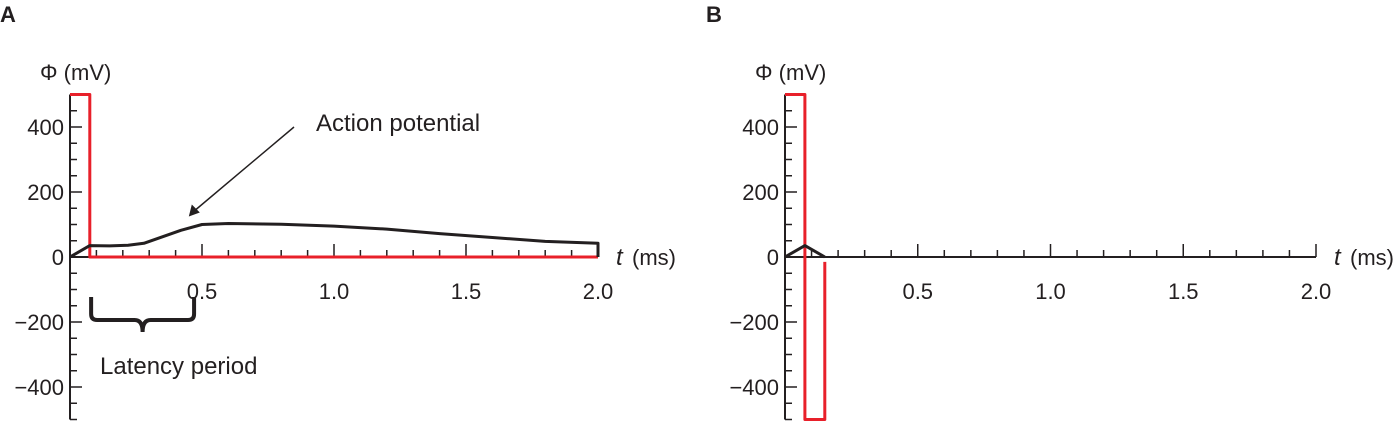 This screenshot has height=422, width=1400. I want to click on panel-label: B, so click(714, 14).